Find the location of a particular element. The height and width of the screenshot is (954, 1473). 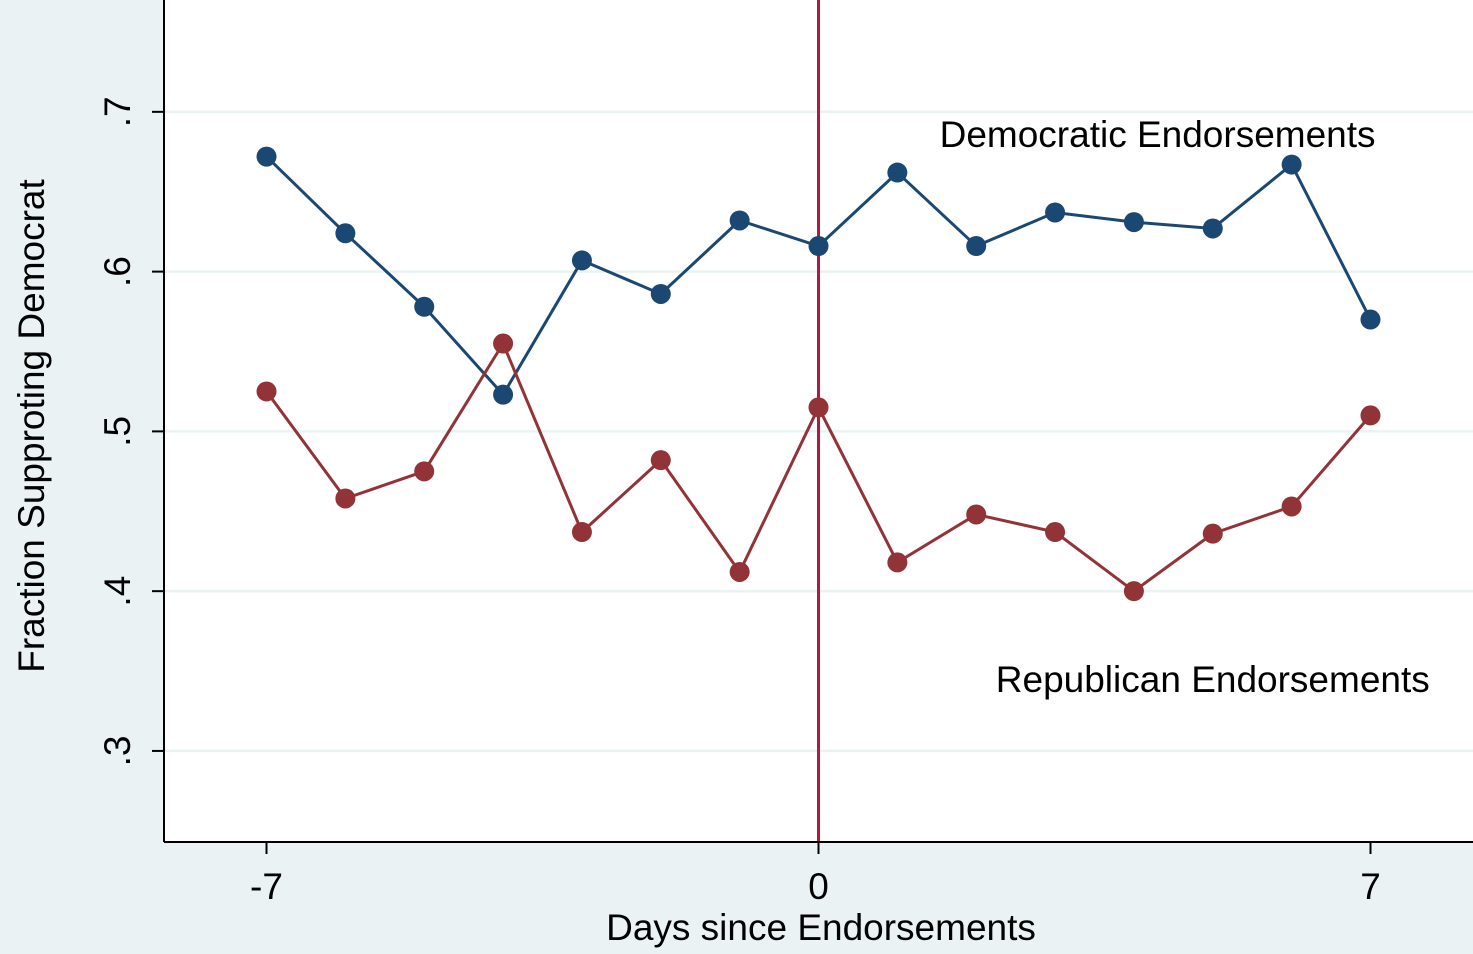

y-tick-label: .7 is located at coordinates (117, 111).